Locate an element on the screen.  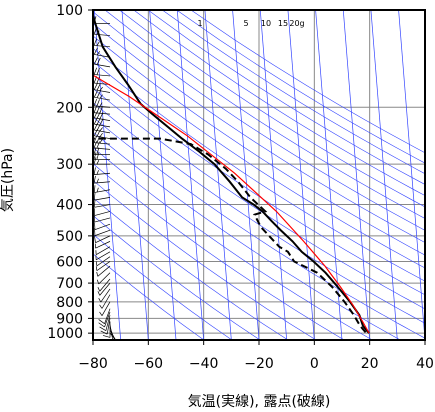
x-tick-label: 40 is located at coordinates (425, 364).